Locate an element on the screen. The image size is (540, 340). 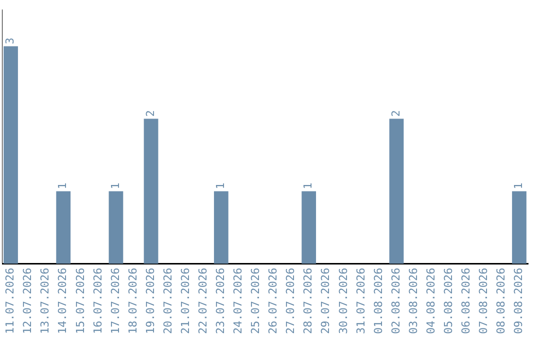
x-tick-label: 21.07.2026 is located at coordinates (185, 301).